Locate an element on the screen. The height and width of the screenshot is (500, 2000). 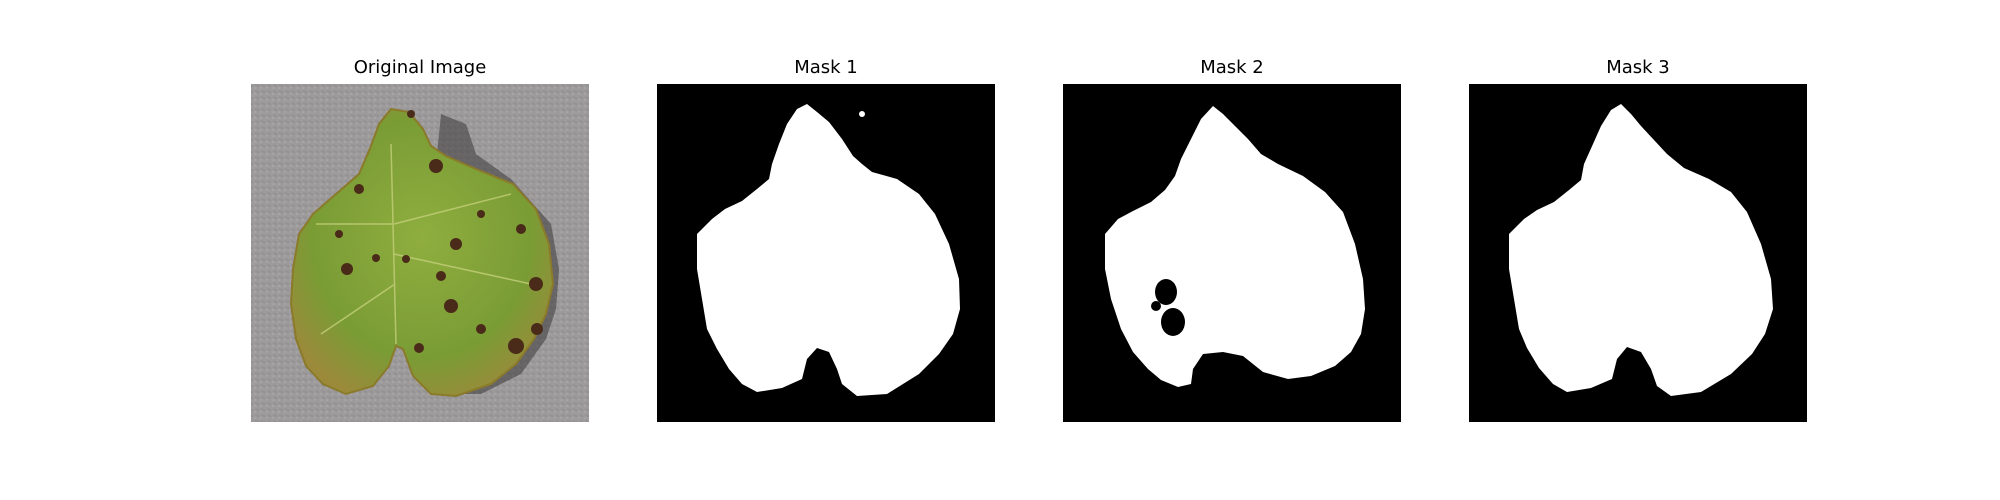
mask-2-svg is located at coordinates (1232, 253).